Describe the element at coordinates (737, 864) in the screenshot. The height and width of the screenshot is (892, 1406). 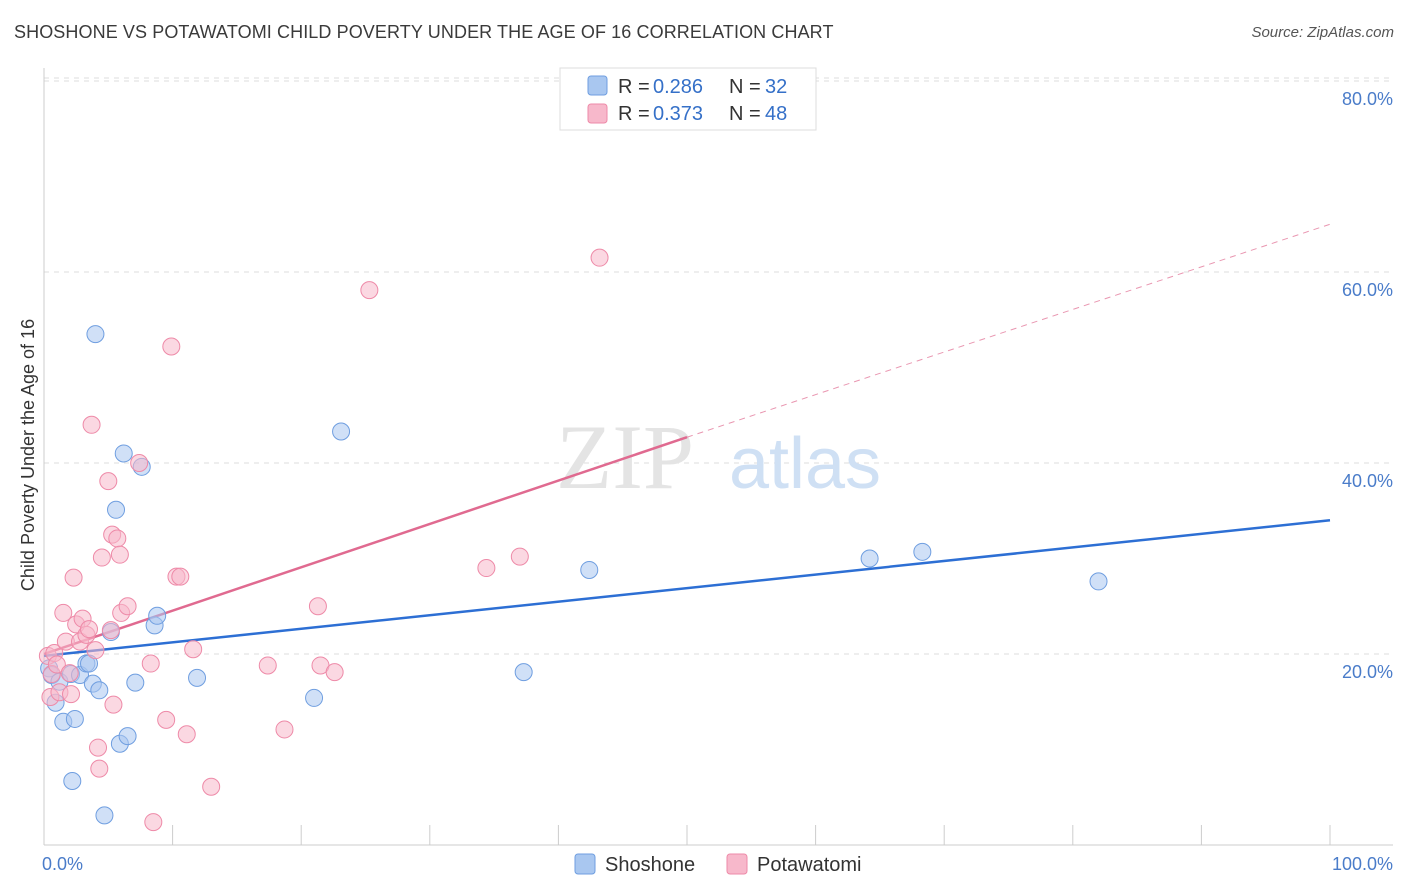
I see `bottom-legend-swatch-potawatomi` at that location.